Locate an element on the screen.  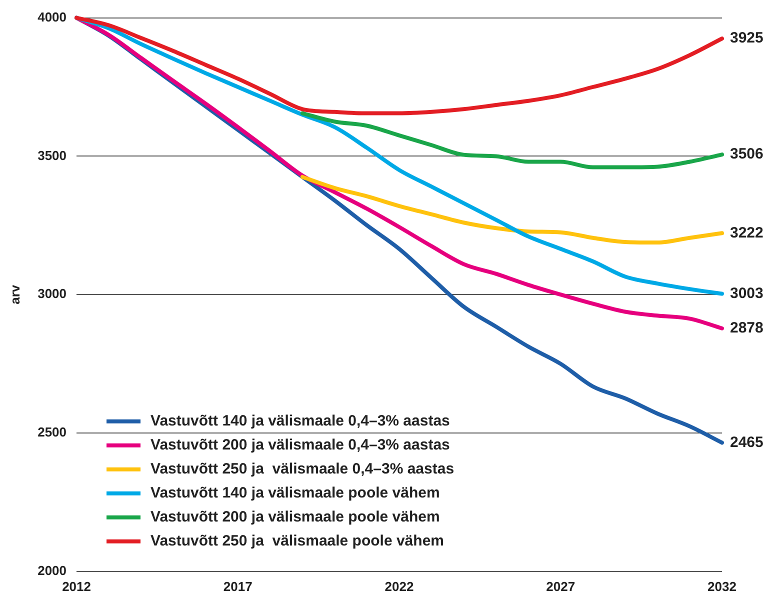
y-tick-label: 4000 is located at coordinates (52, 16).